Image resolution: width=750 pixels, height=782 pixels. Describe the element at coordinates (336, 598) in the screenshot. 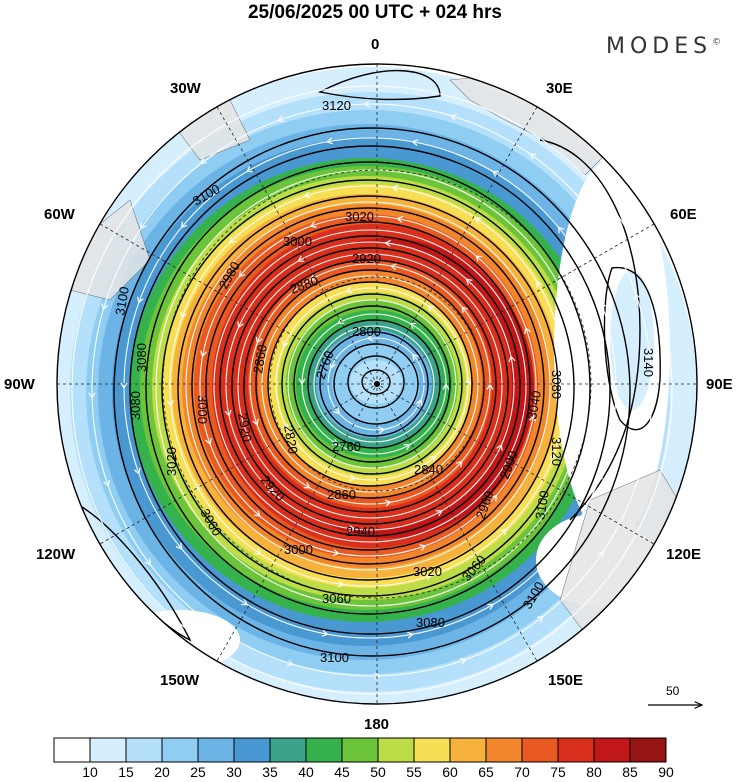

I see `contour-label: 3060` at that location.